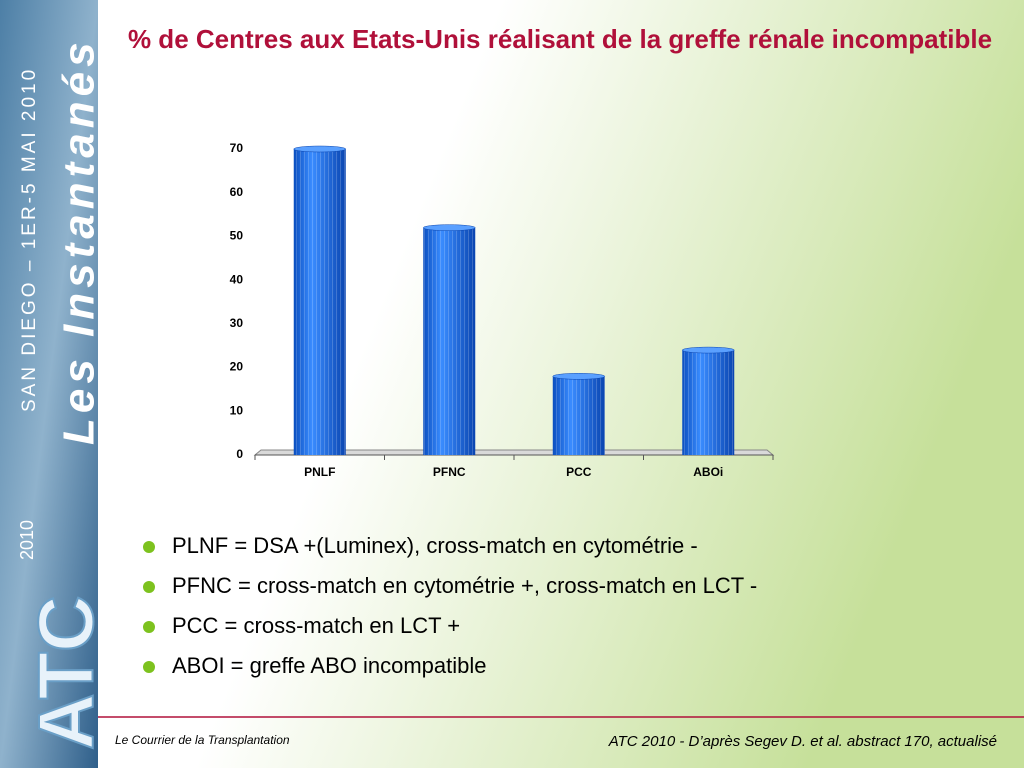 The width and height of the screenshot is (1024, 773). What do you see at coordinates (319, 472) in the screenshot?
I see `x-tick-label: PNLF` at bounding box center [319, 472].